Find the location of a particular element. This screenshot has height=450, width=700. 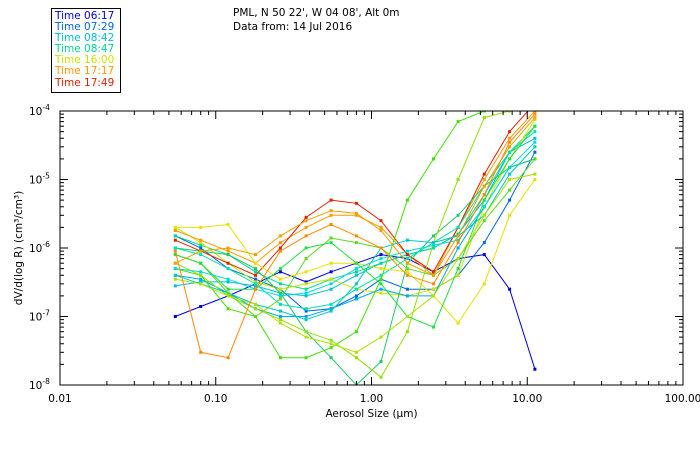

x-tick-label: 1.00 is located at coordinates (371, 399).